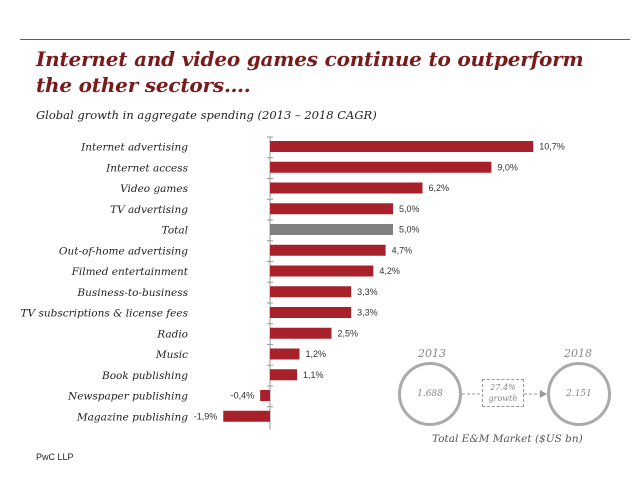  I want to click on bar-internet-access, so click(381, 167).